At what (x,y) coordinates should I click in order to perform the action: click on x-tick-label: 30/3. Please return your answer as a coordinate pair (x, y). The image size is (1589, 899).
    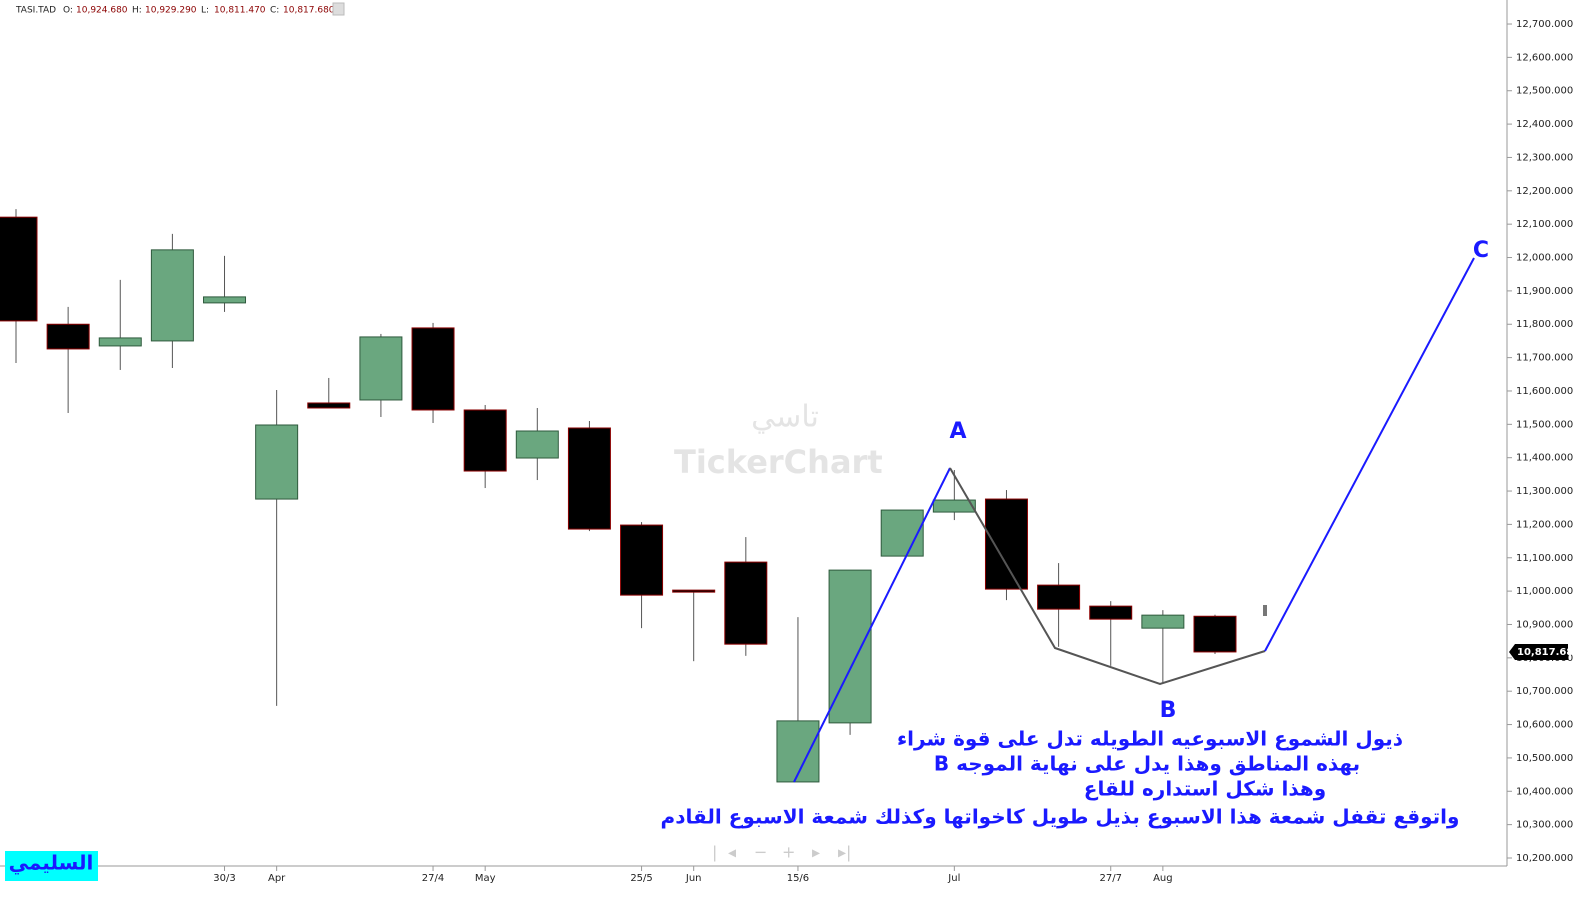
    Looking at the image, I should click on (224, 878).